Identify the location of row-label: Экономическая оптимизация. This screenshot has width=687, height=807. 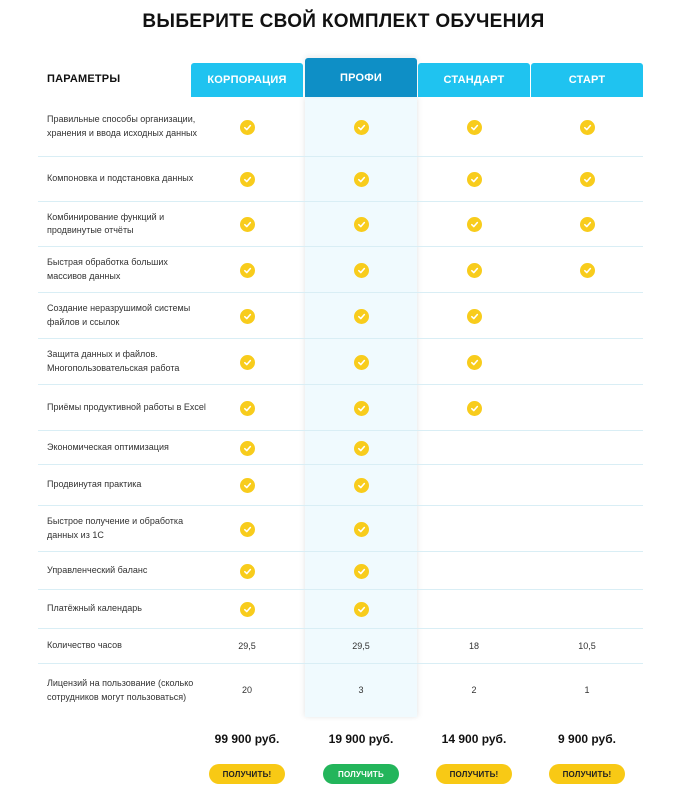
(108, 446).